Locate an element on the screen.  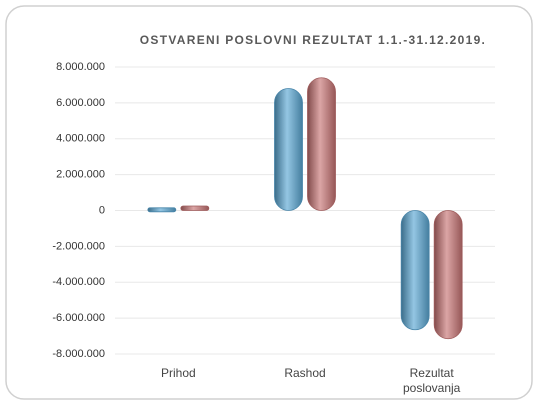
x-tick-label: Prihod is located at coordinates (178, 373).